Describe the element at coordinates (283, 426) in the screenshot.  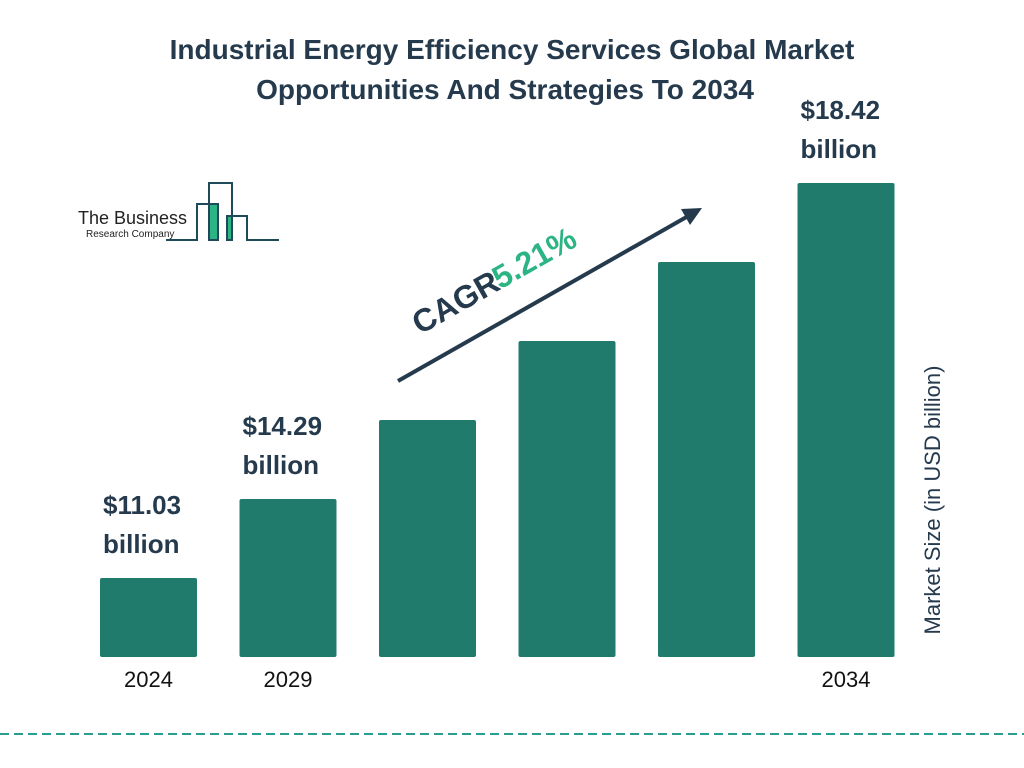
I see `data-label-line1: $14.29` at that location.